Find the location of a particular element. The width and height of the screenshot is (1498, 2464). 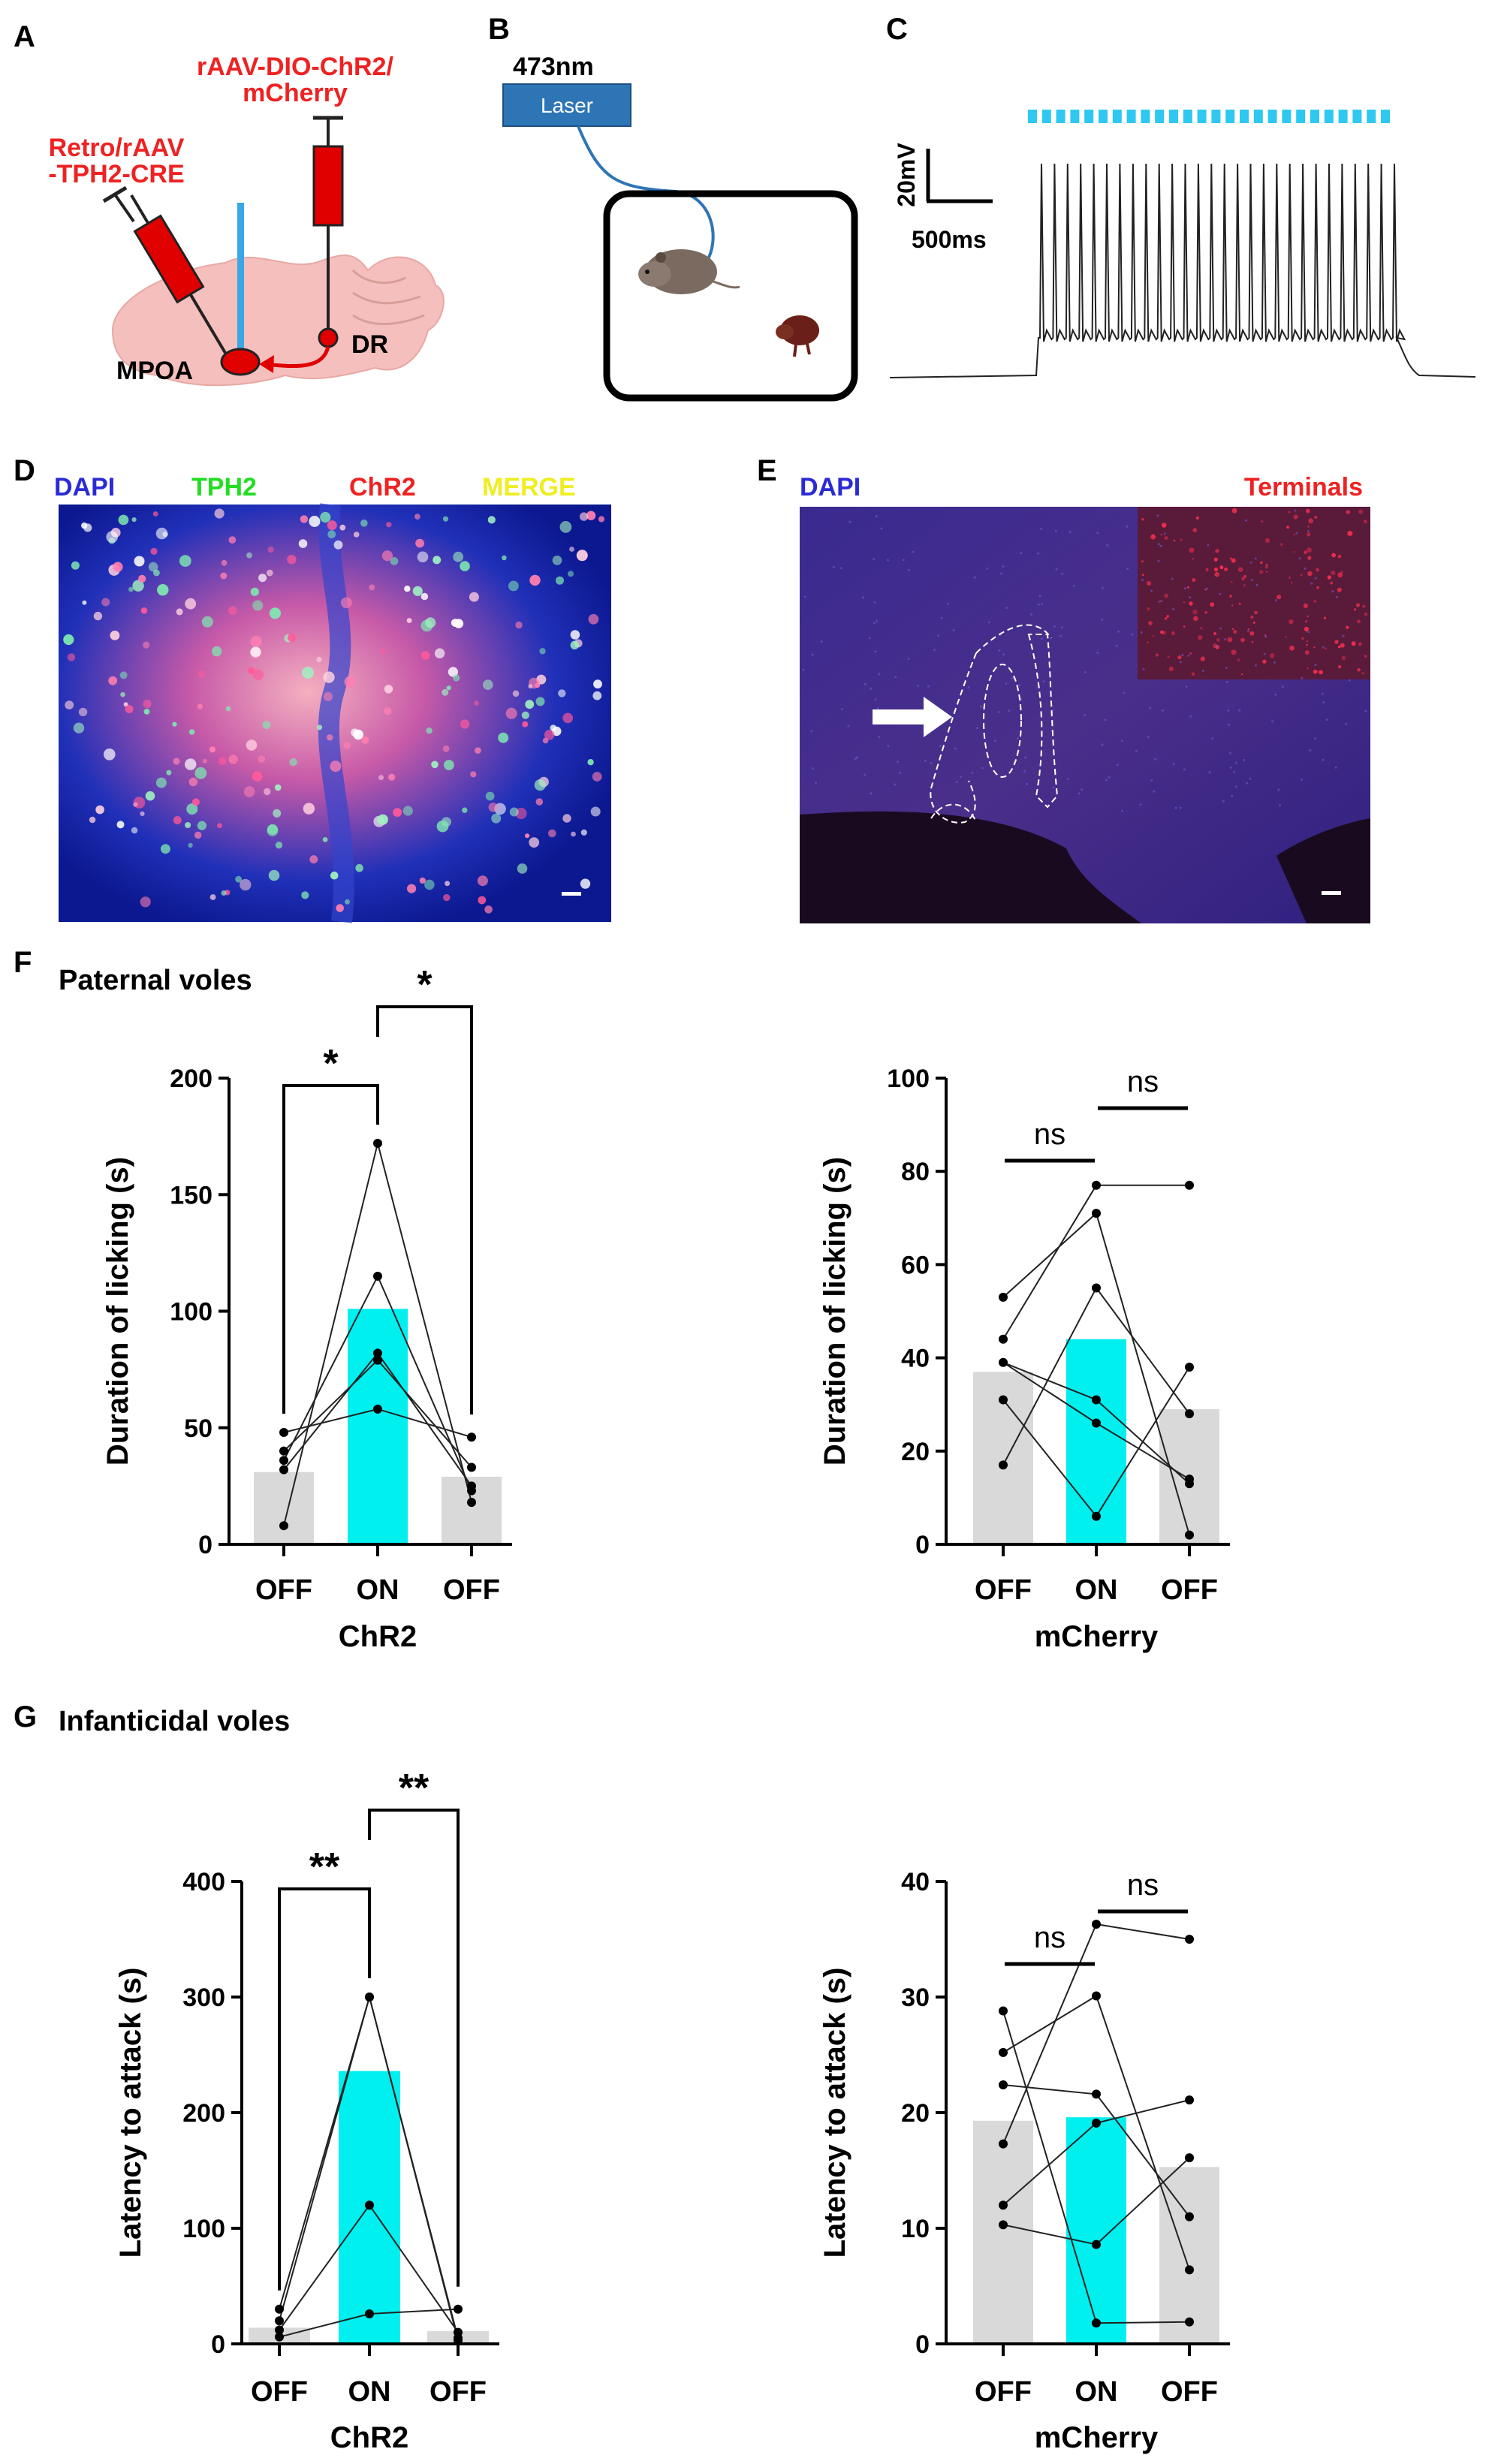

scale-time-label: 500ms is located at coordinates (949, 239).